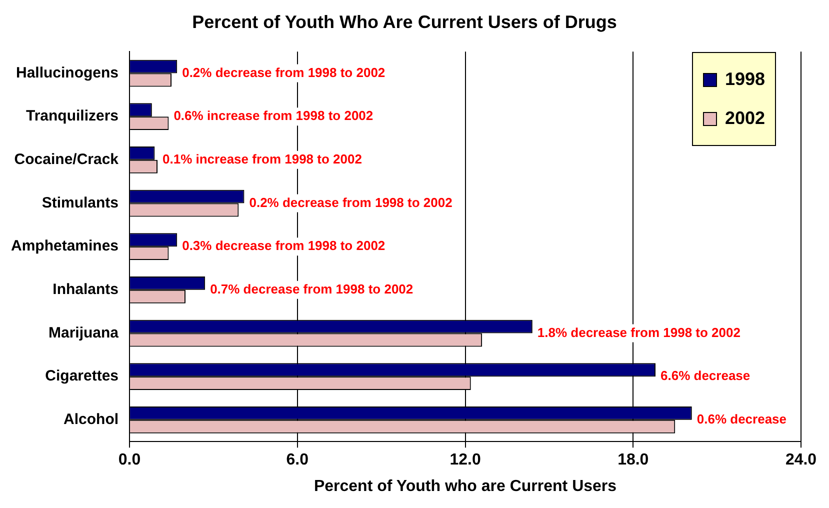 The width and height of the screenshot is (829, 508). Describe the element at coordinates (67, 159) in the screenshot. I see `y-tick-label: Cocaine/Crack` at that location.